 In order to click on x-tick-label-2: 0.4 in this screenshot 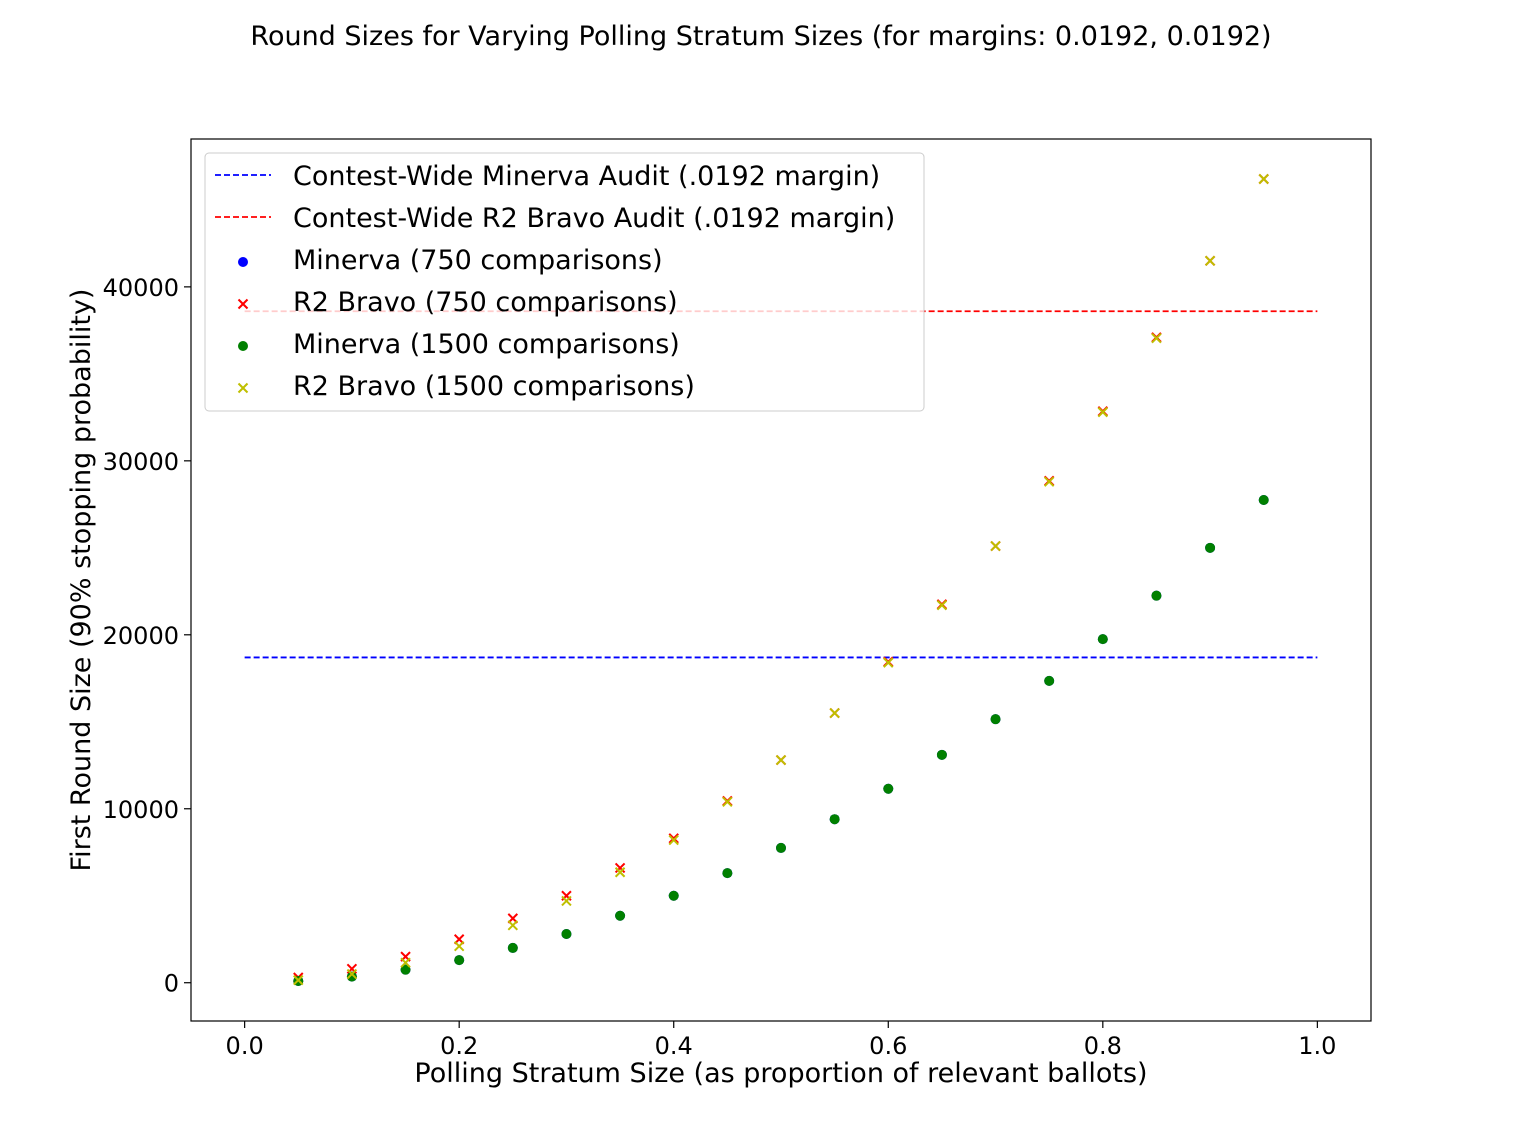, I will do `click(674, 1046)`.